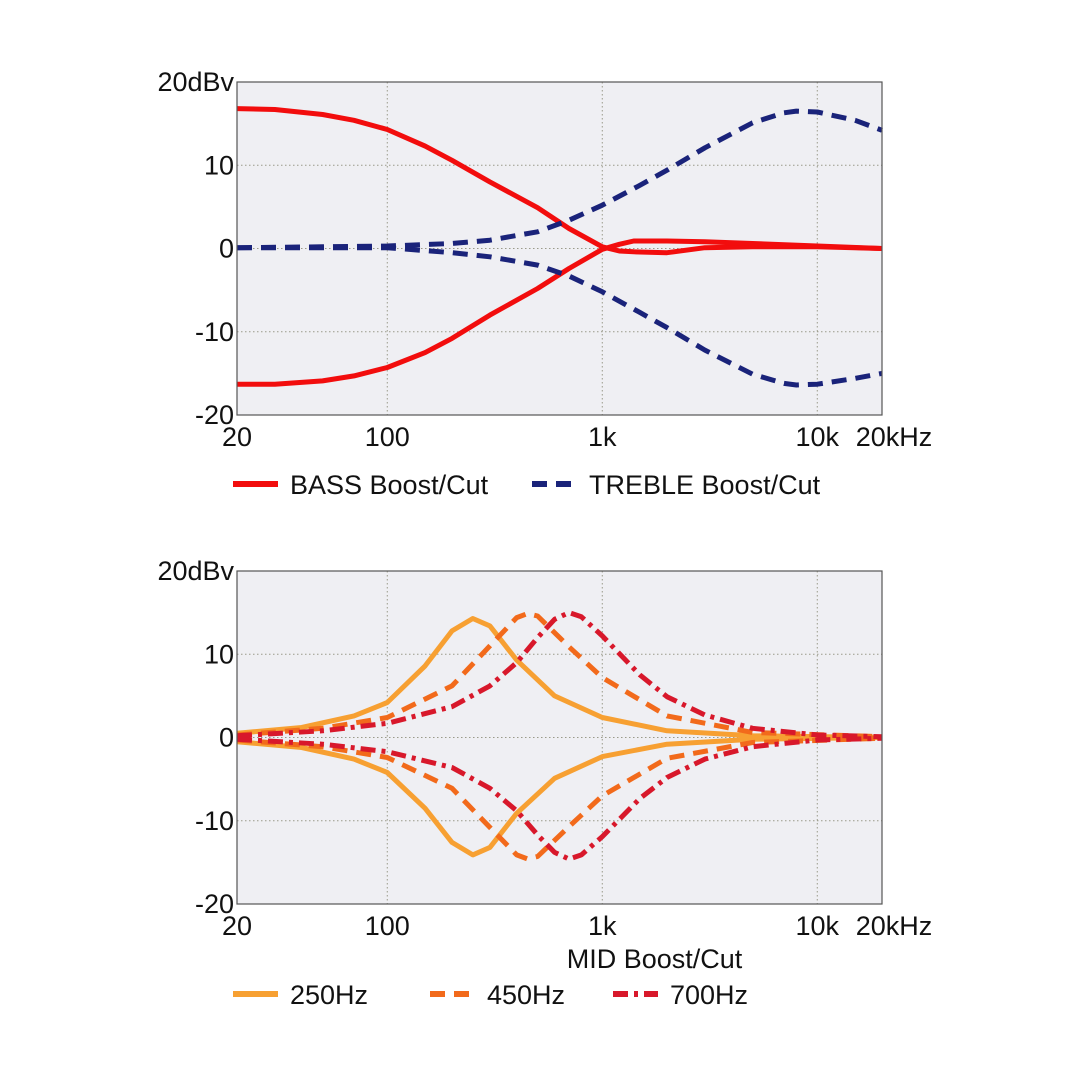 This screenshot has height=1080, width=1080. I want to click on legend-label: BASS Boost/Cut, so click(389, 485).